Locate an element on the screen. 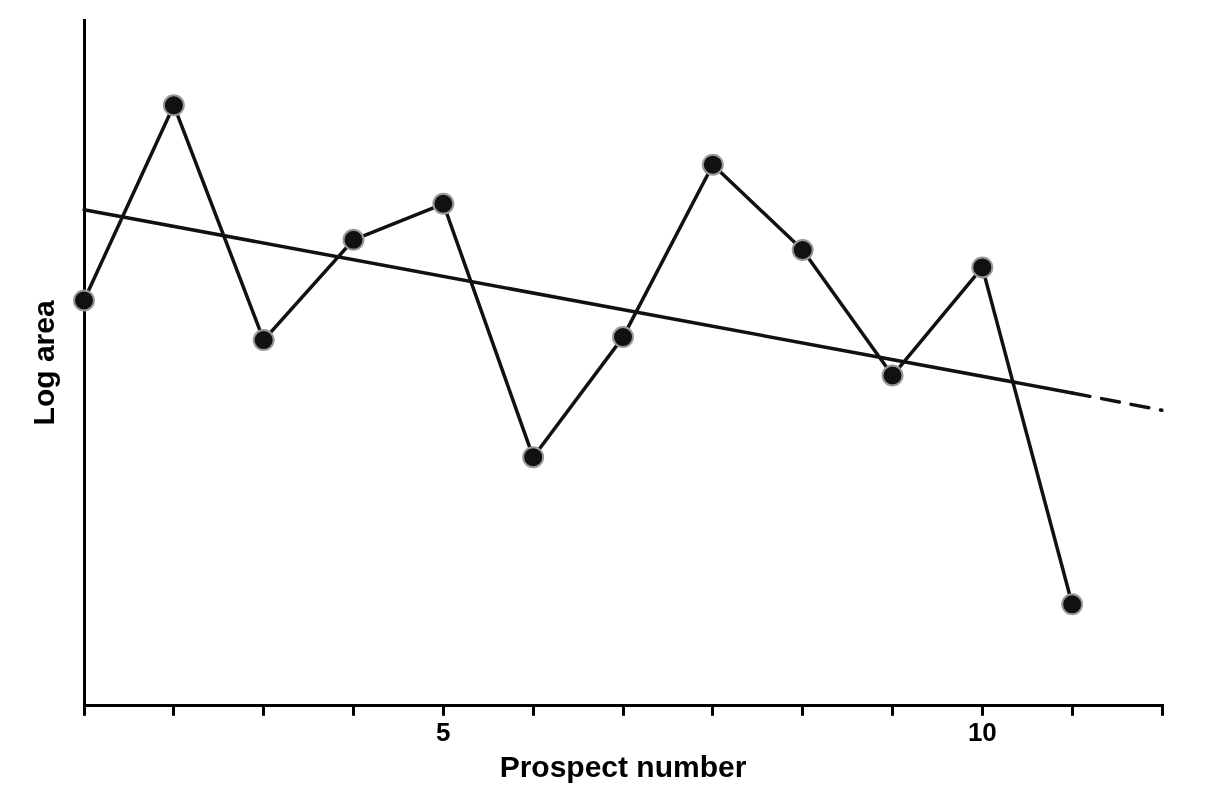 The height and width of the screenshot is (795, 1230). x-tick-label: 5 is located at coordinates (443, 731).